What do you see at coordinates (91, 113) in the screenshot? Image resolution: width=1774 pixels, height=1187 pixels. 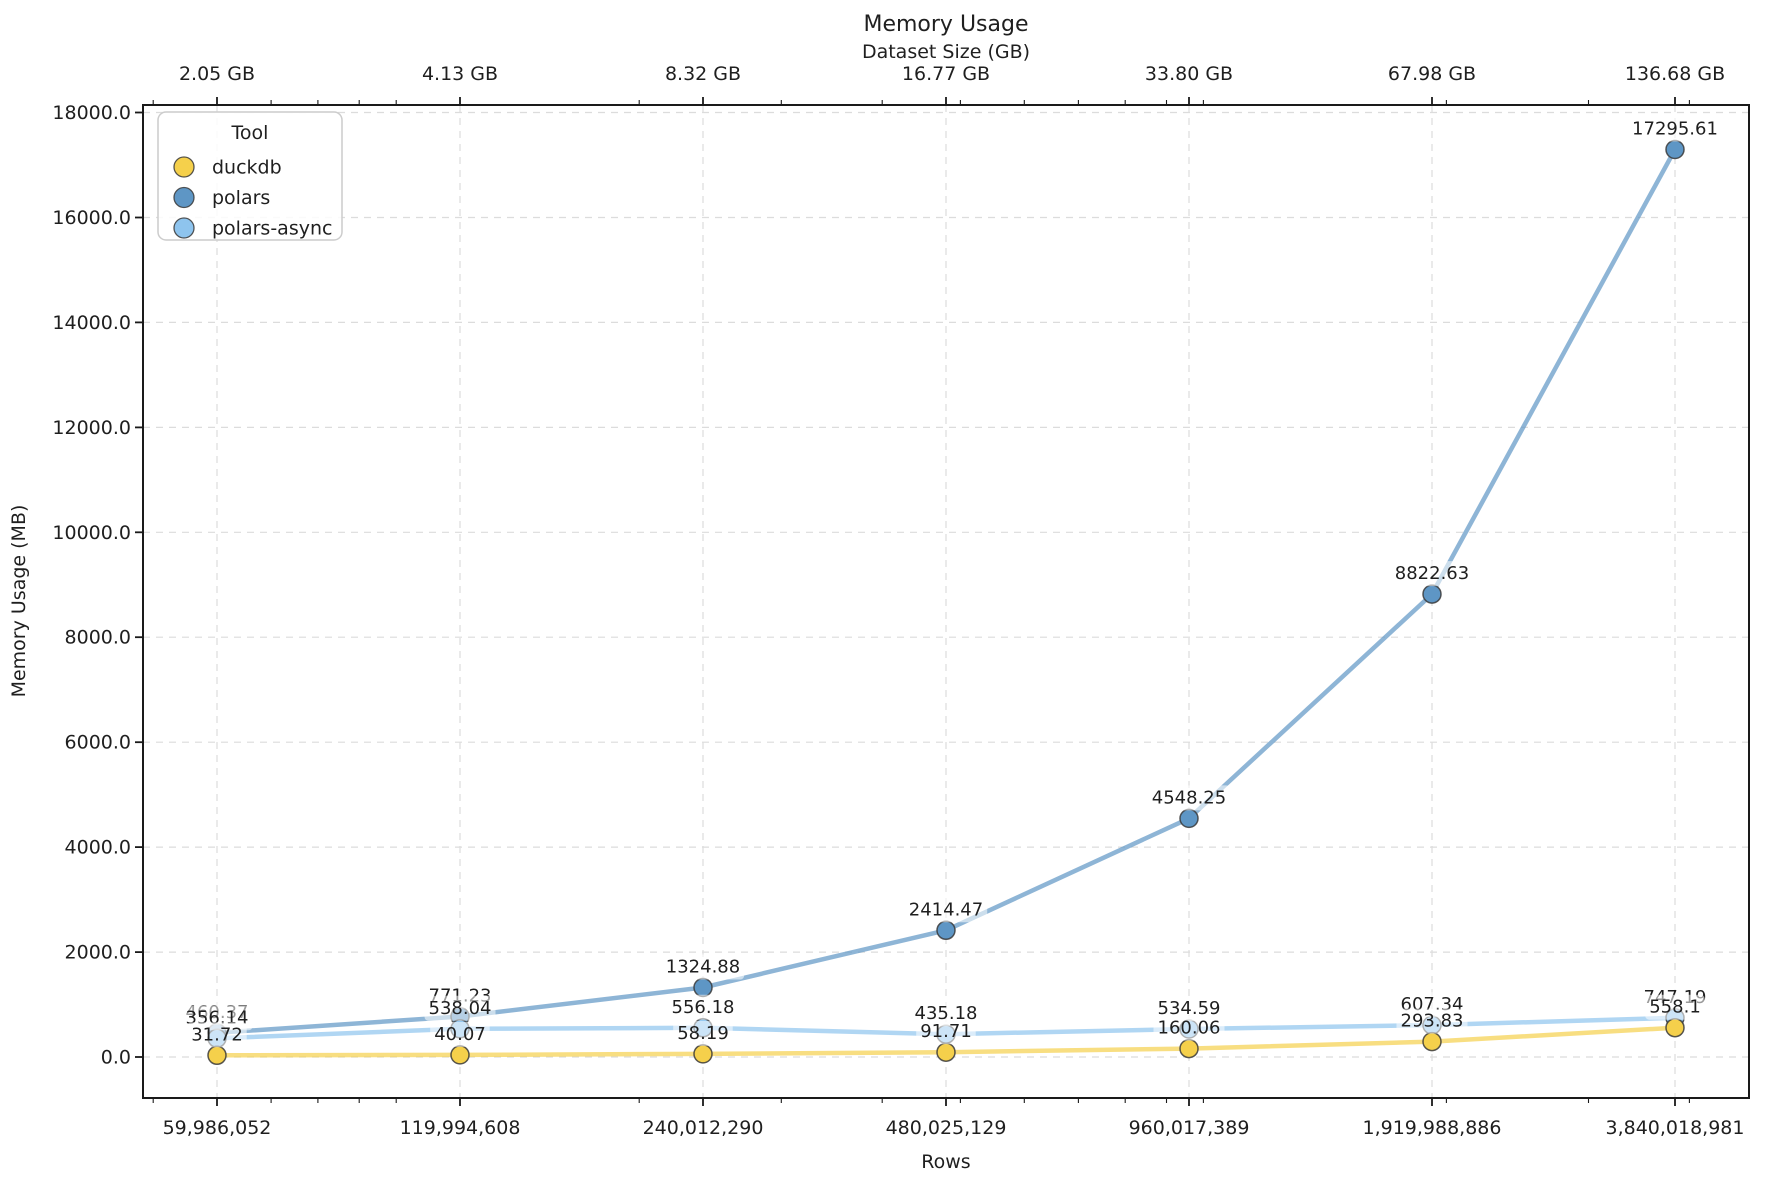 I see `y-tick-label: 18000.0` at bounding box center [91, 113].